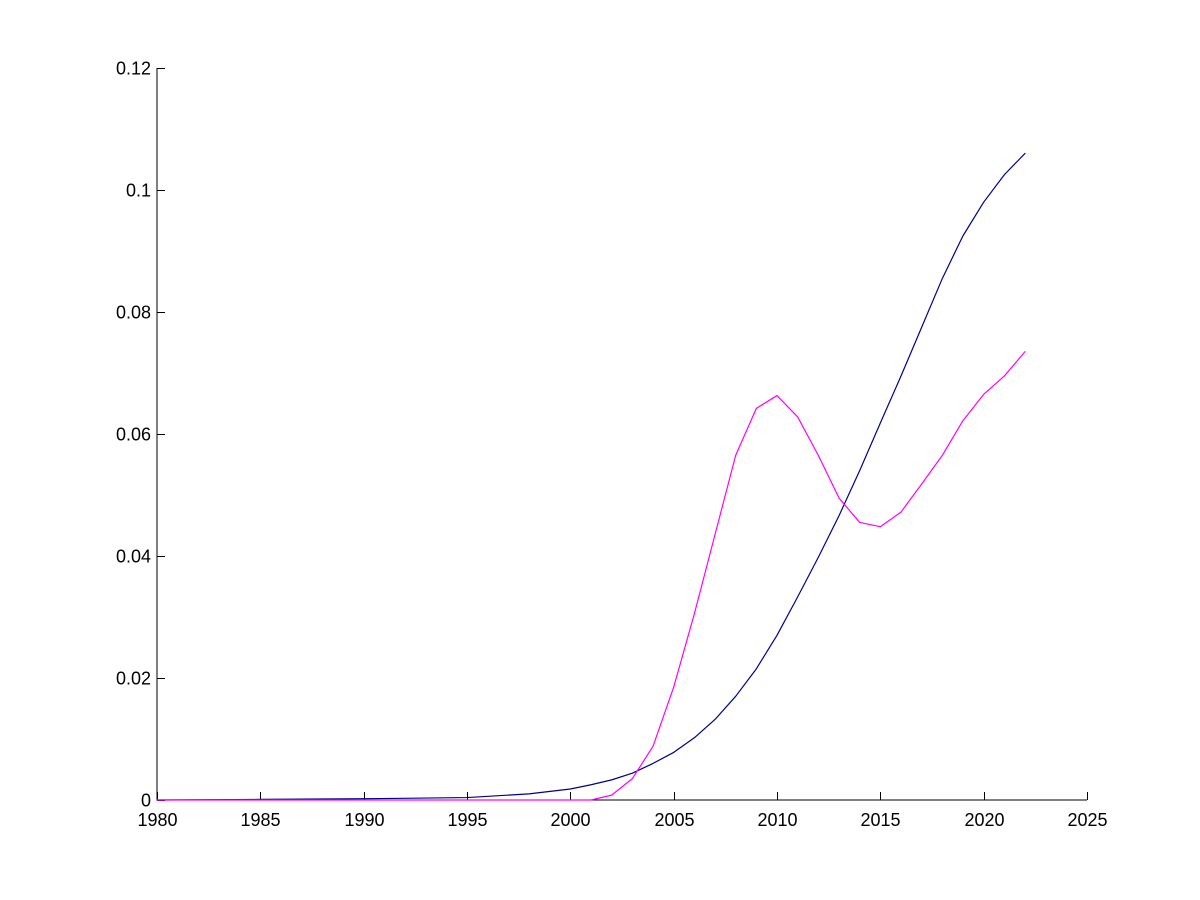  What do you see at coordinates (364, 820) in the screenshot?
I see `x-tick-label: 1990` at bounding box center [364, 820].